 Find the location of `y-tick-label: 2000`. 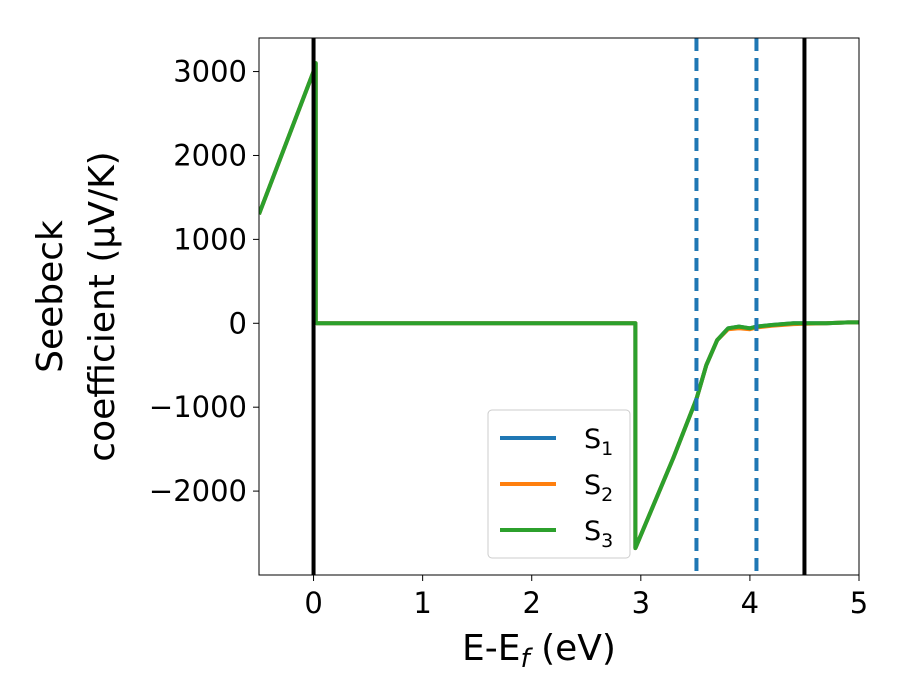

y-tick-label: 2000 is located at coordinates (210, 155).